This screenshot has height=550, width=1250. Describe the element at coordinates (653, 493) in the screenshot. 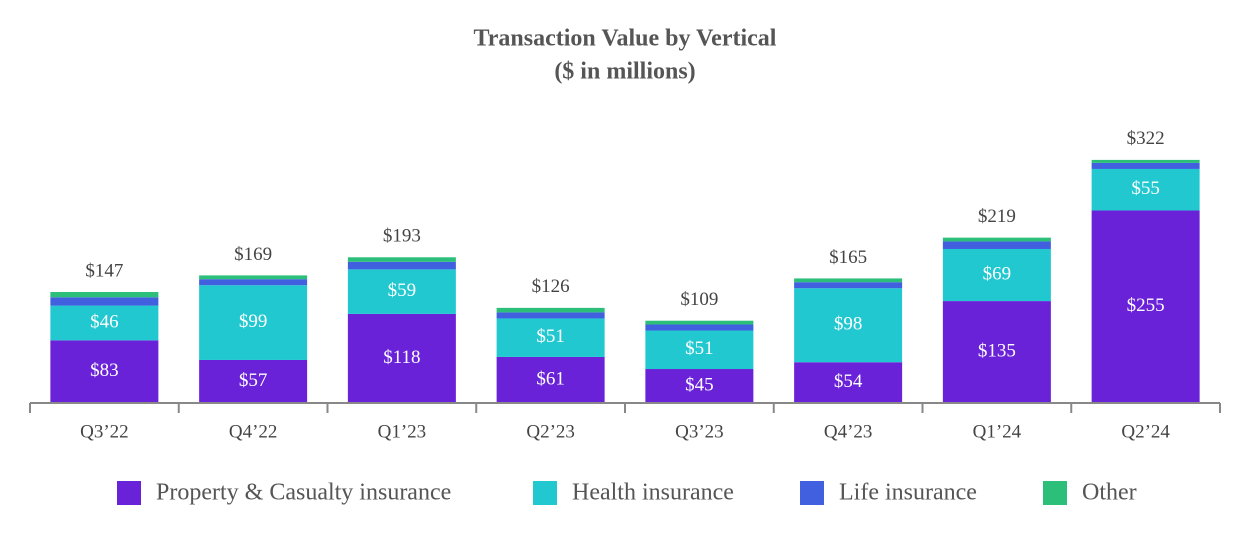

I see `legend-label: Health insurance` at that location.